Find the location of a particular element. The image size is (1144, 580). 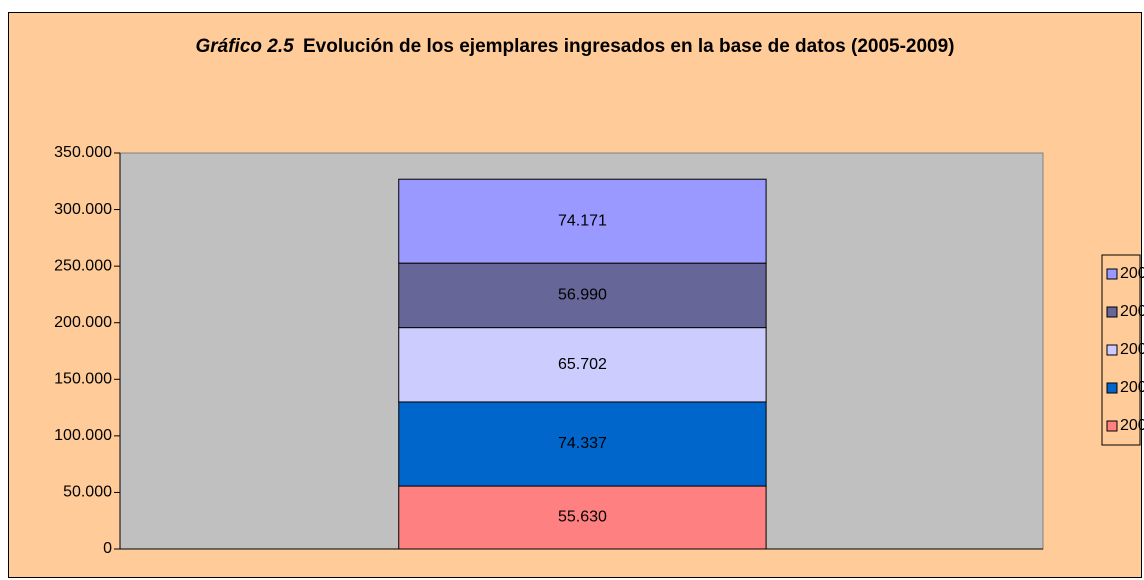

data-label: 56.990 is located at coordinates (582, 295).